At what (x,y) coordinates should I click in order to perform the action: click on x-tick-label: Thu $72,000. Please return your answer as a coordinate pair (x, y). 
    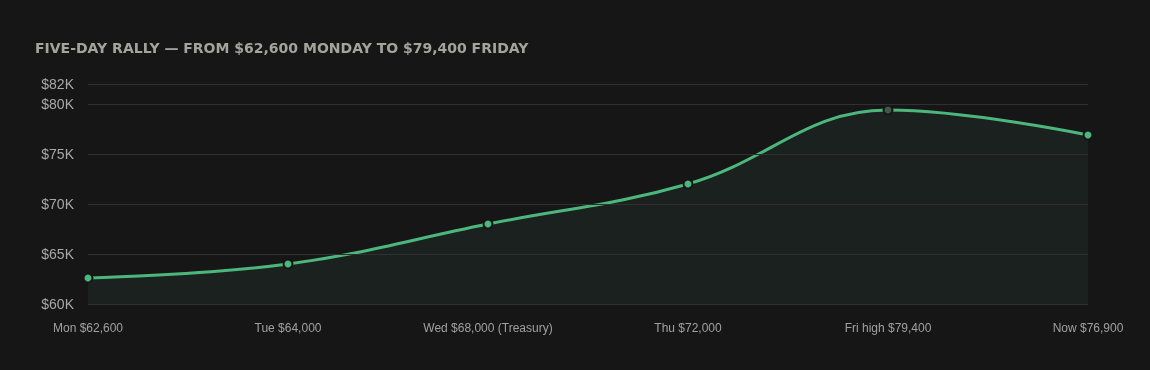
    Looking at the image, I should click on (688, 328).